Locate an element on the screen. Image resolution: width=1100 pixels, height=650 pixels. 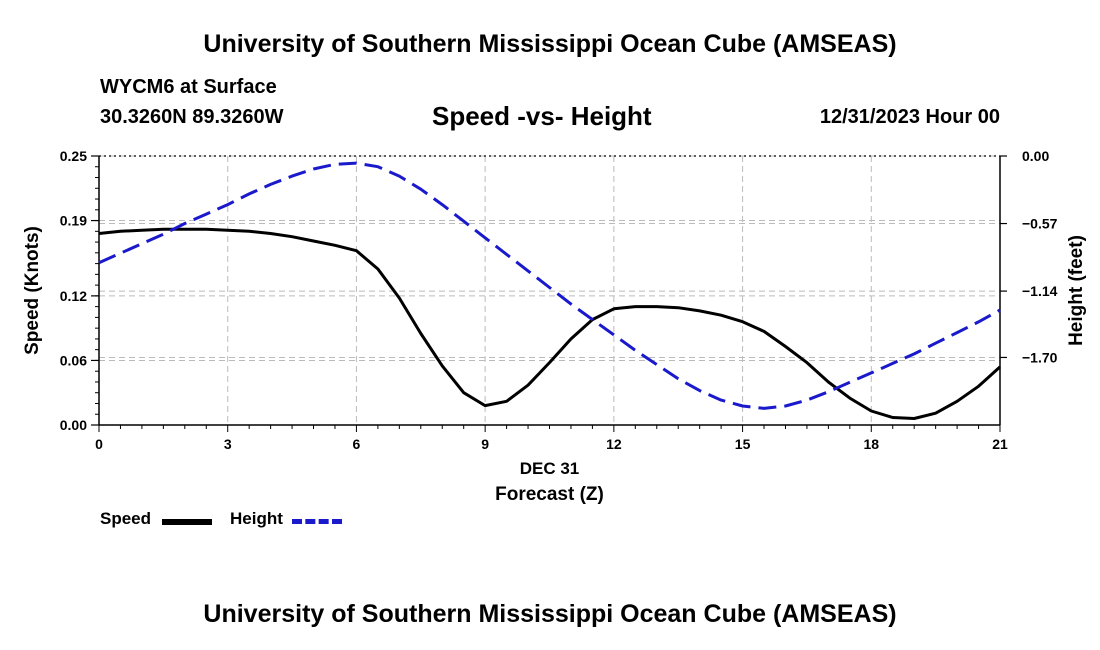
legend-speed-swatch is located at coordinates (187, 522).